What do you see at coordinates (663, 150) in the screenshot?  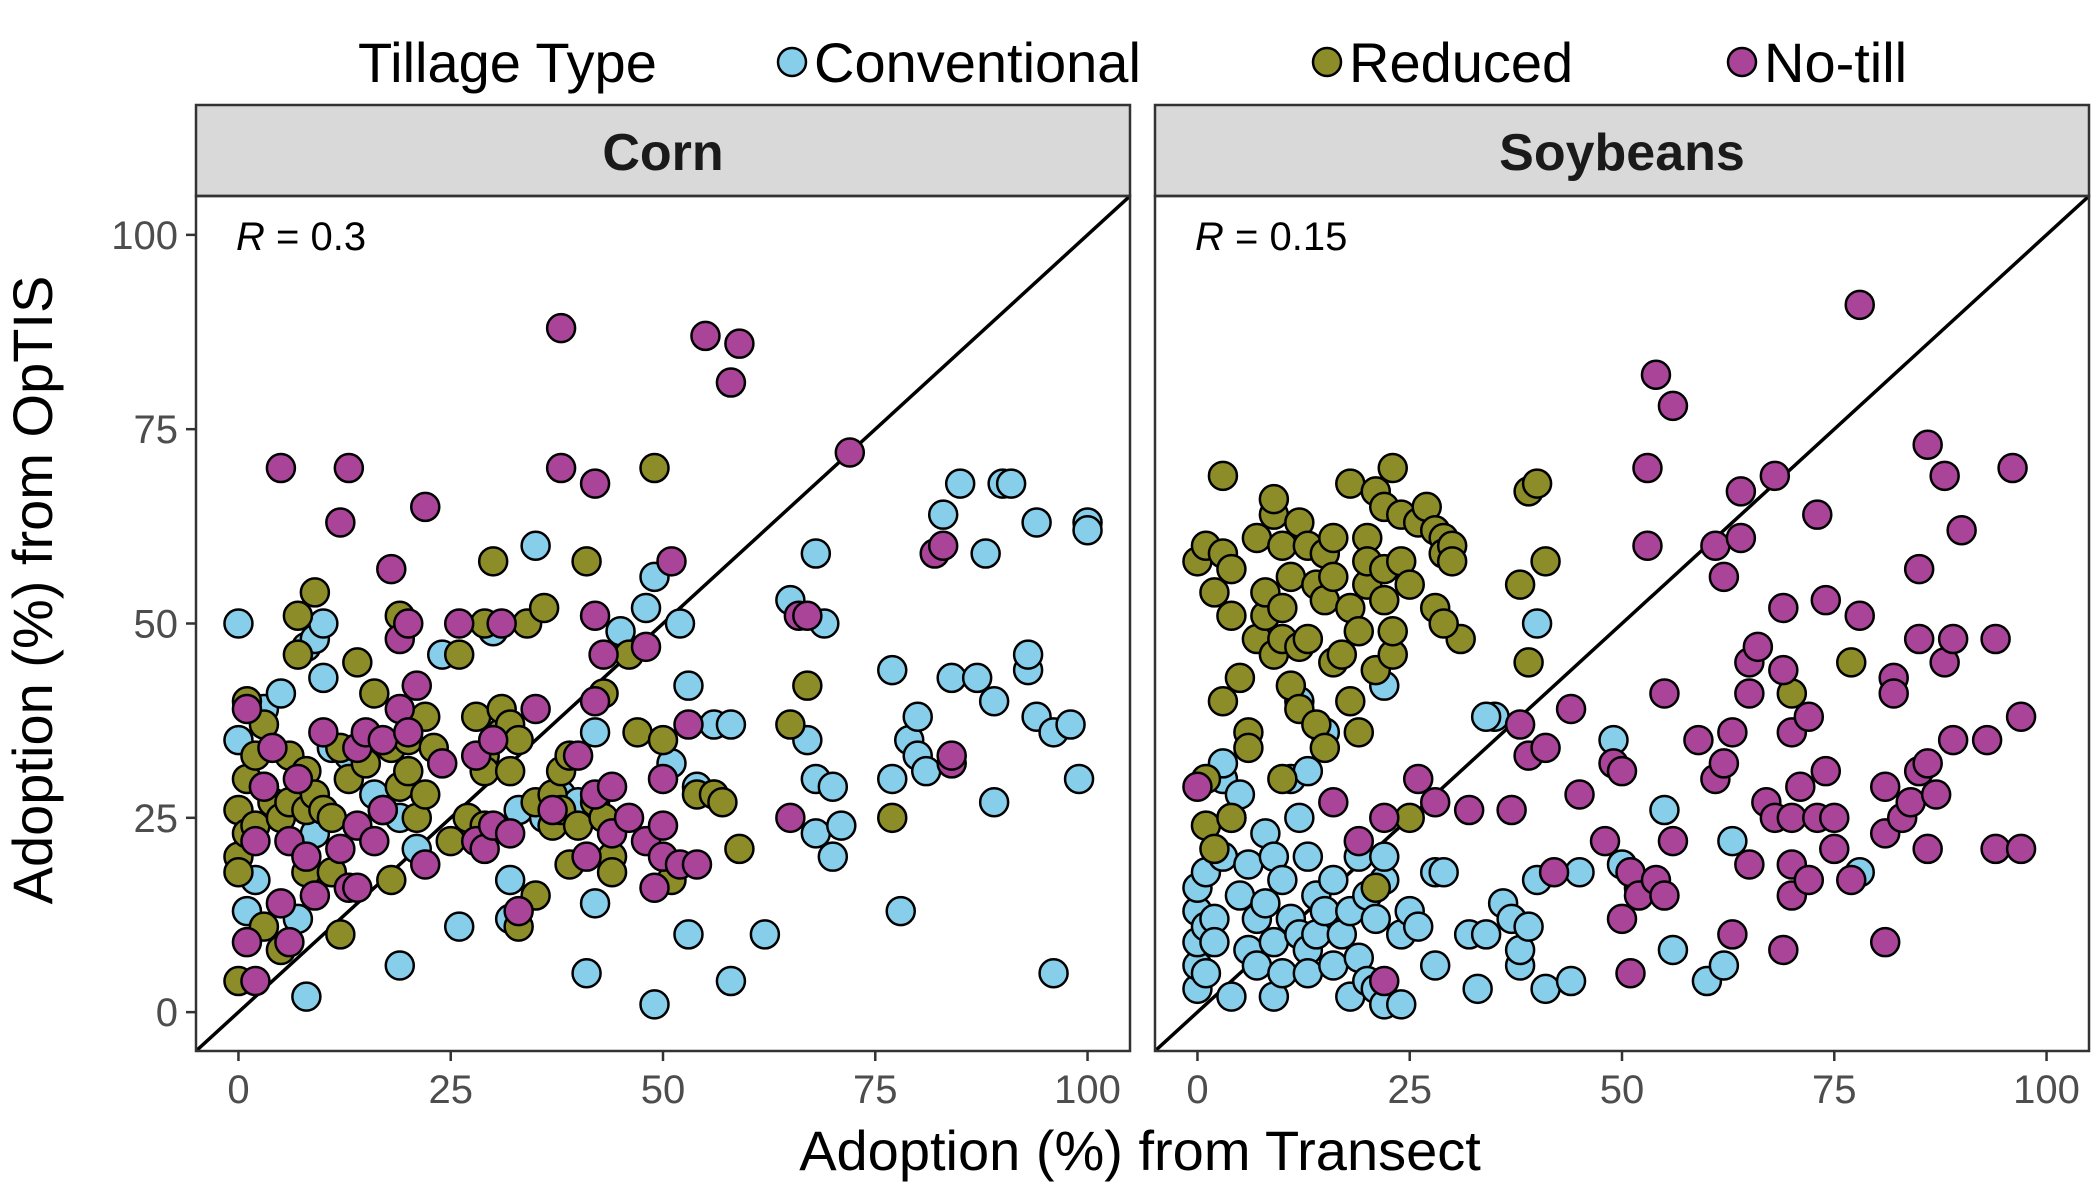 I see `strip-corn` at bounding box center [663, 150].